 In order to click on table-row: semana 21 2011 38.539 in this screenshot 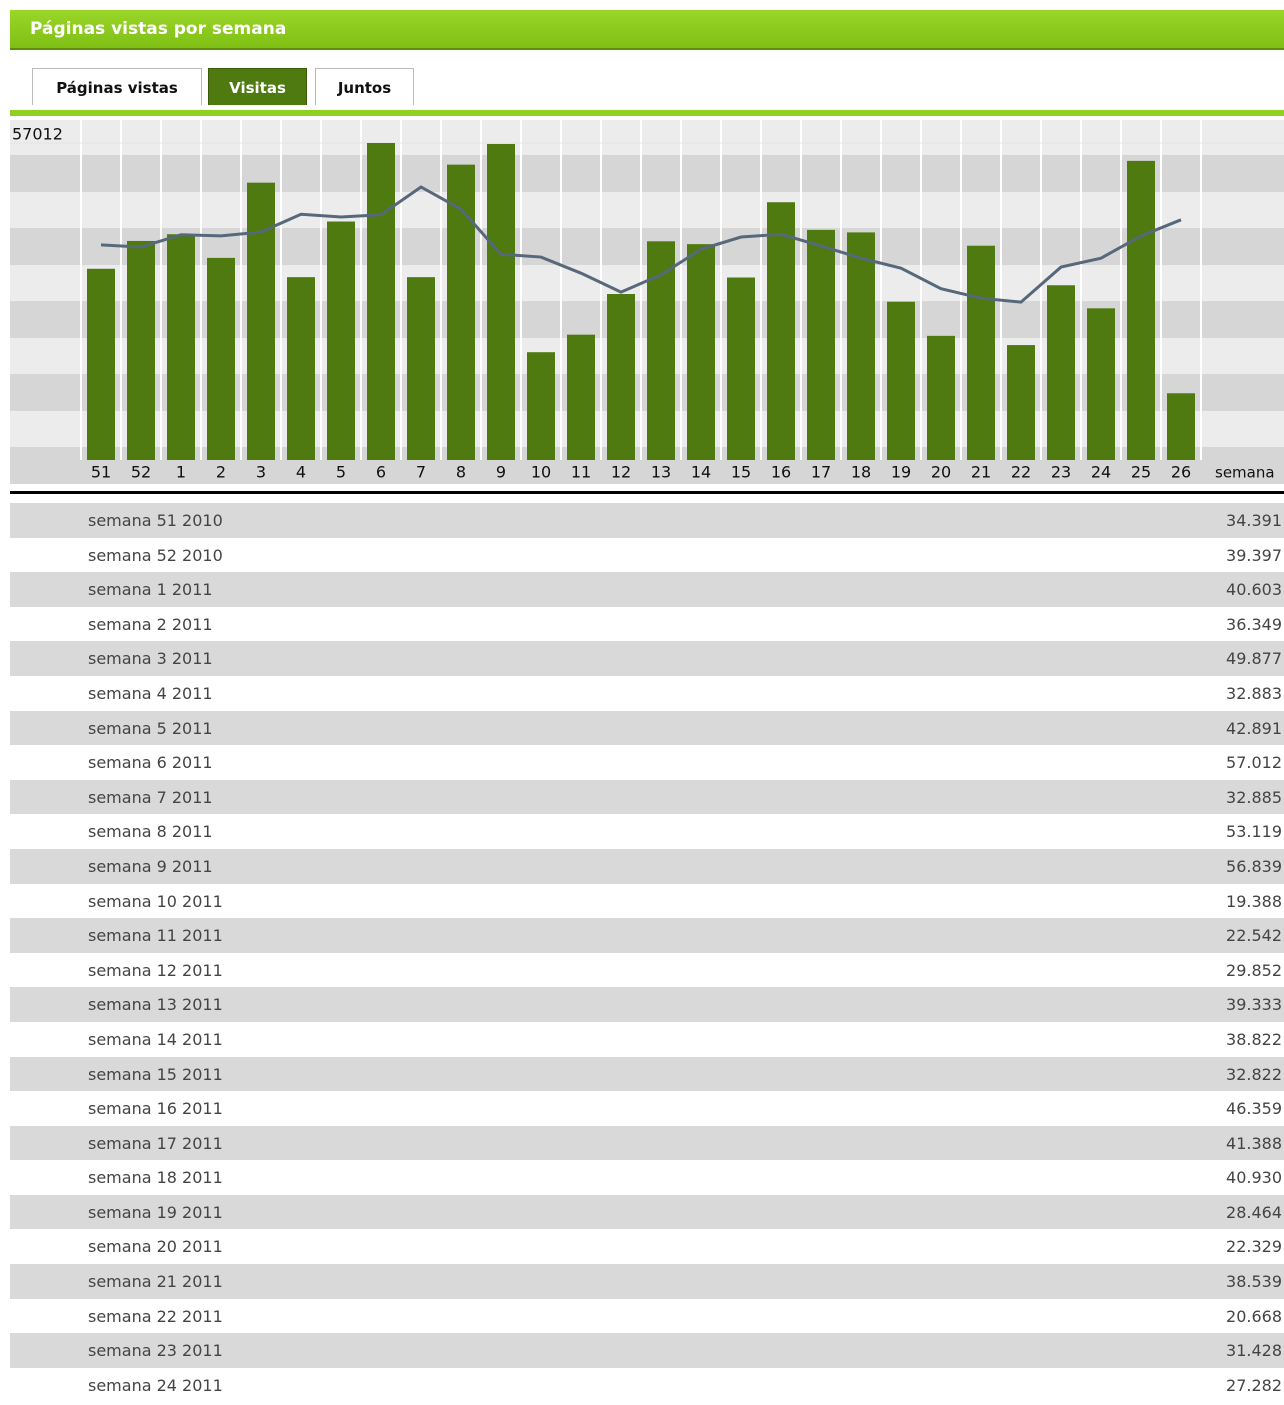, I will do `click(647, 1281)`.